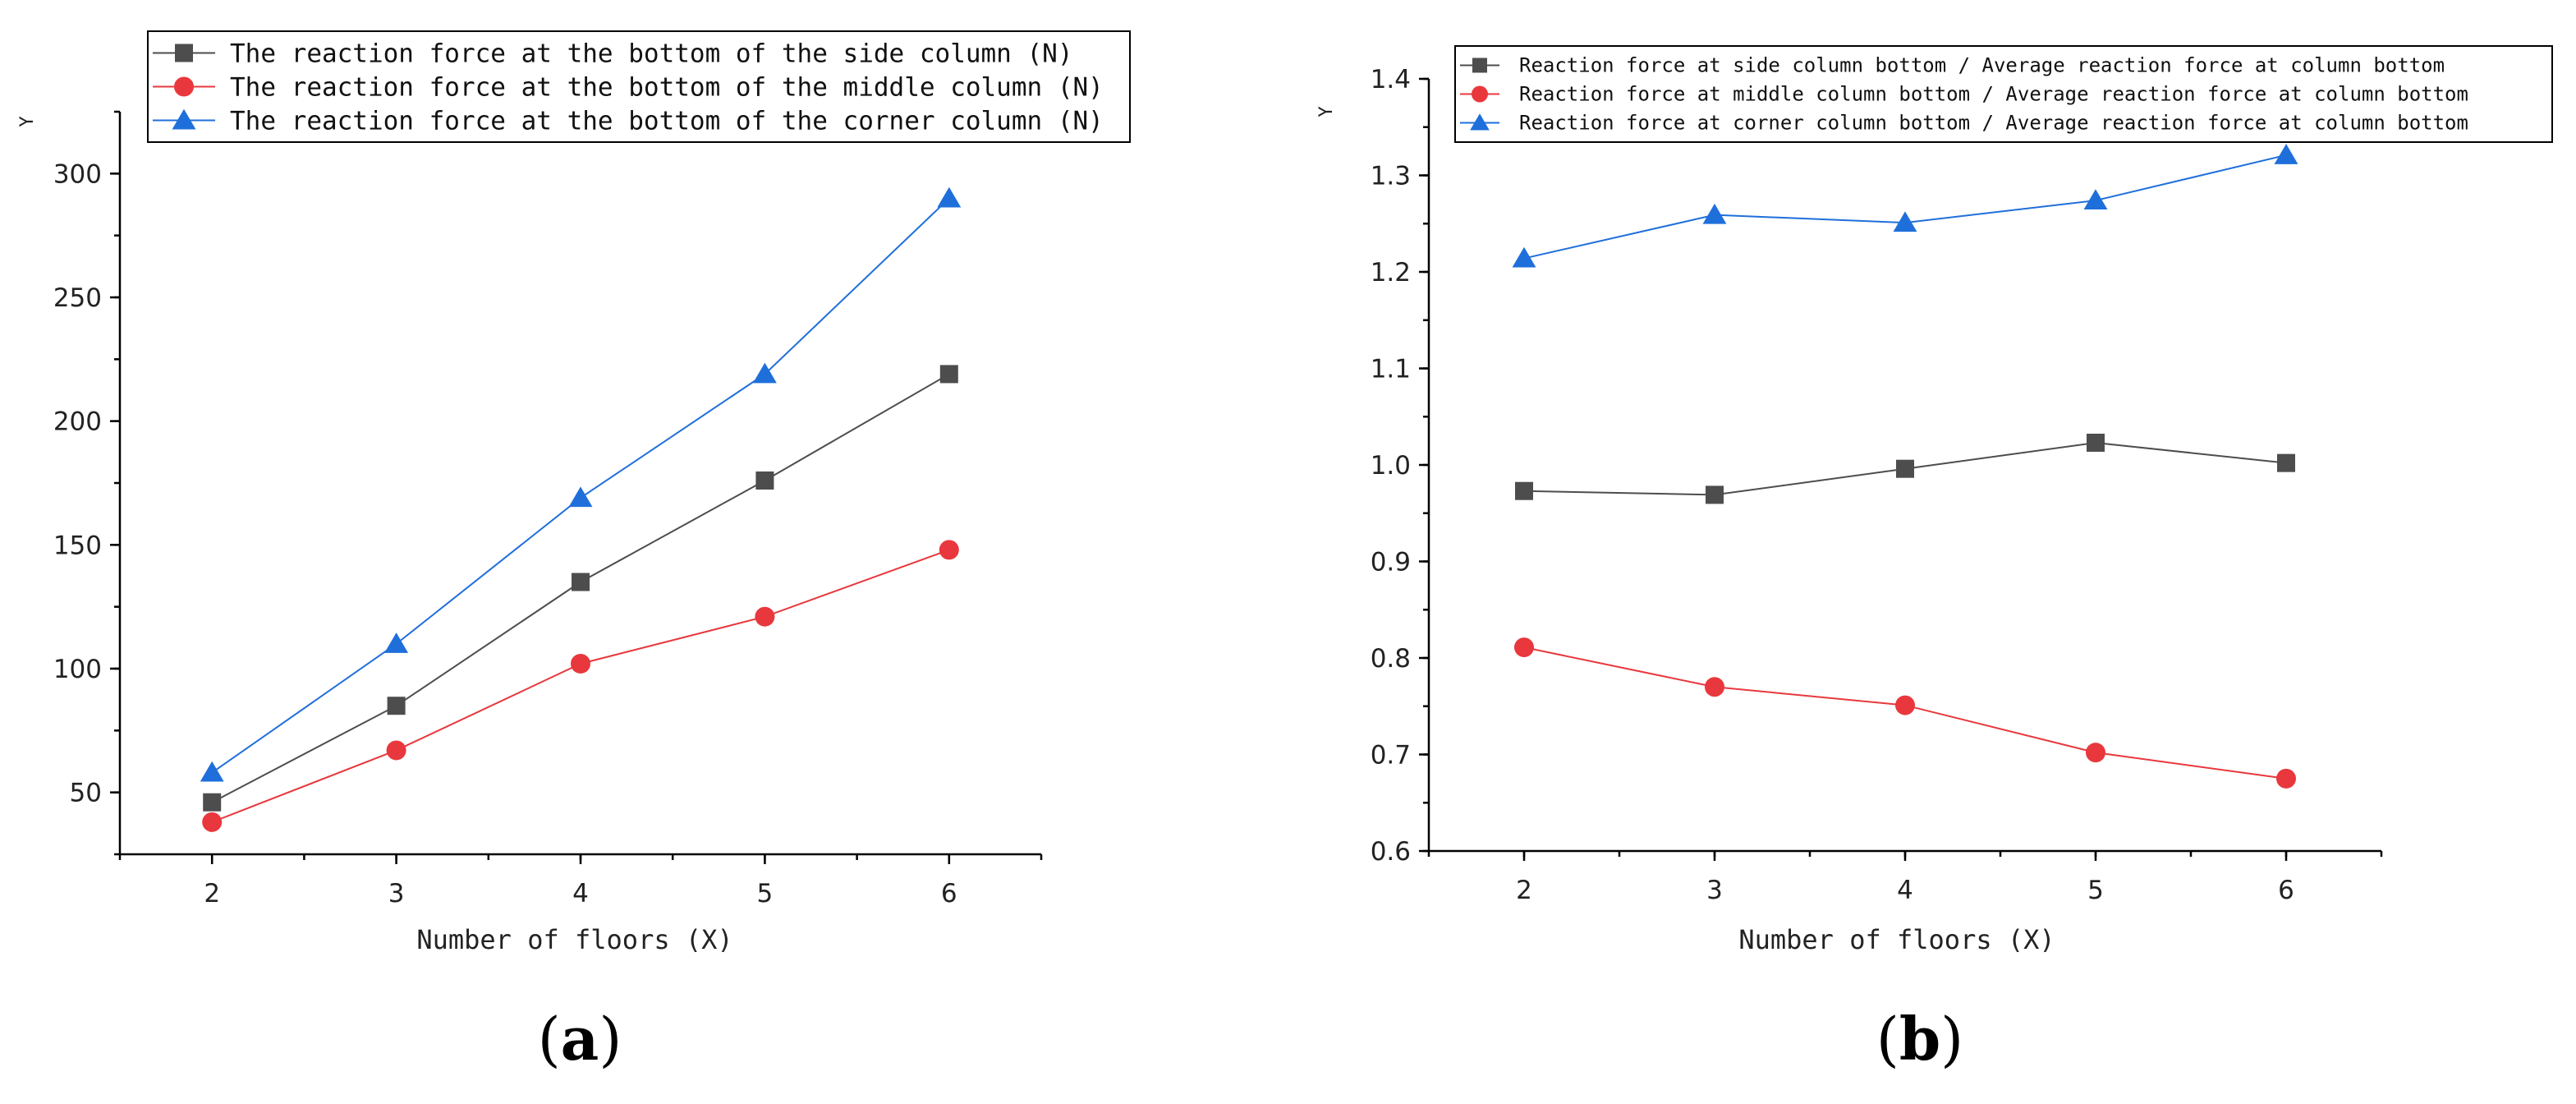 This screenshot has height=1104, width=2576. I want to click on y-tick-label: 0.9, so click(1391, 562).